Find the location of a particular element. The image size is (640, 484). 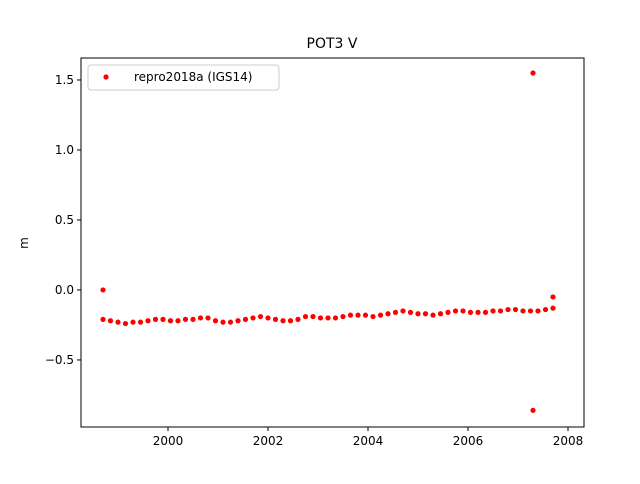

chart-title: POT3 V is located at coordinates (332, 44).